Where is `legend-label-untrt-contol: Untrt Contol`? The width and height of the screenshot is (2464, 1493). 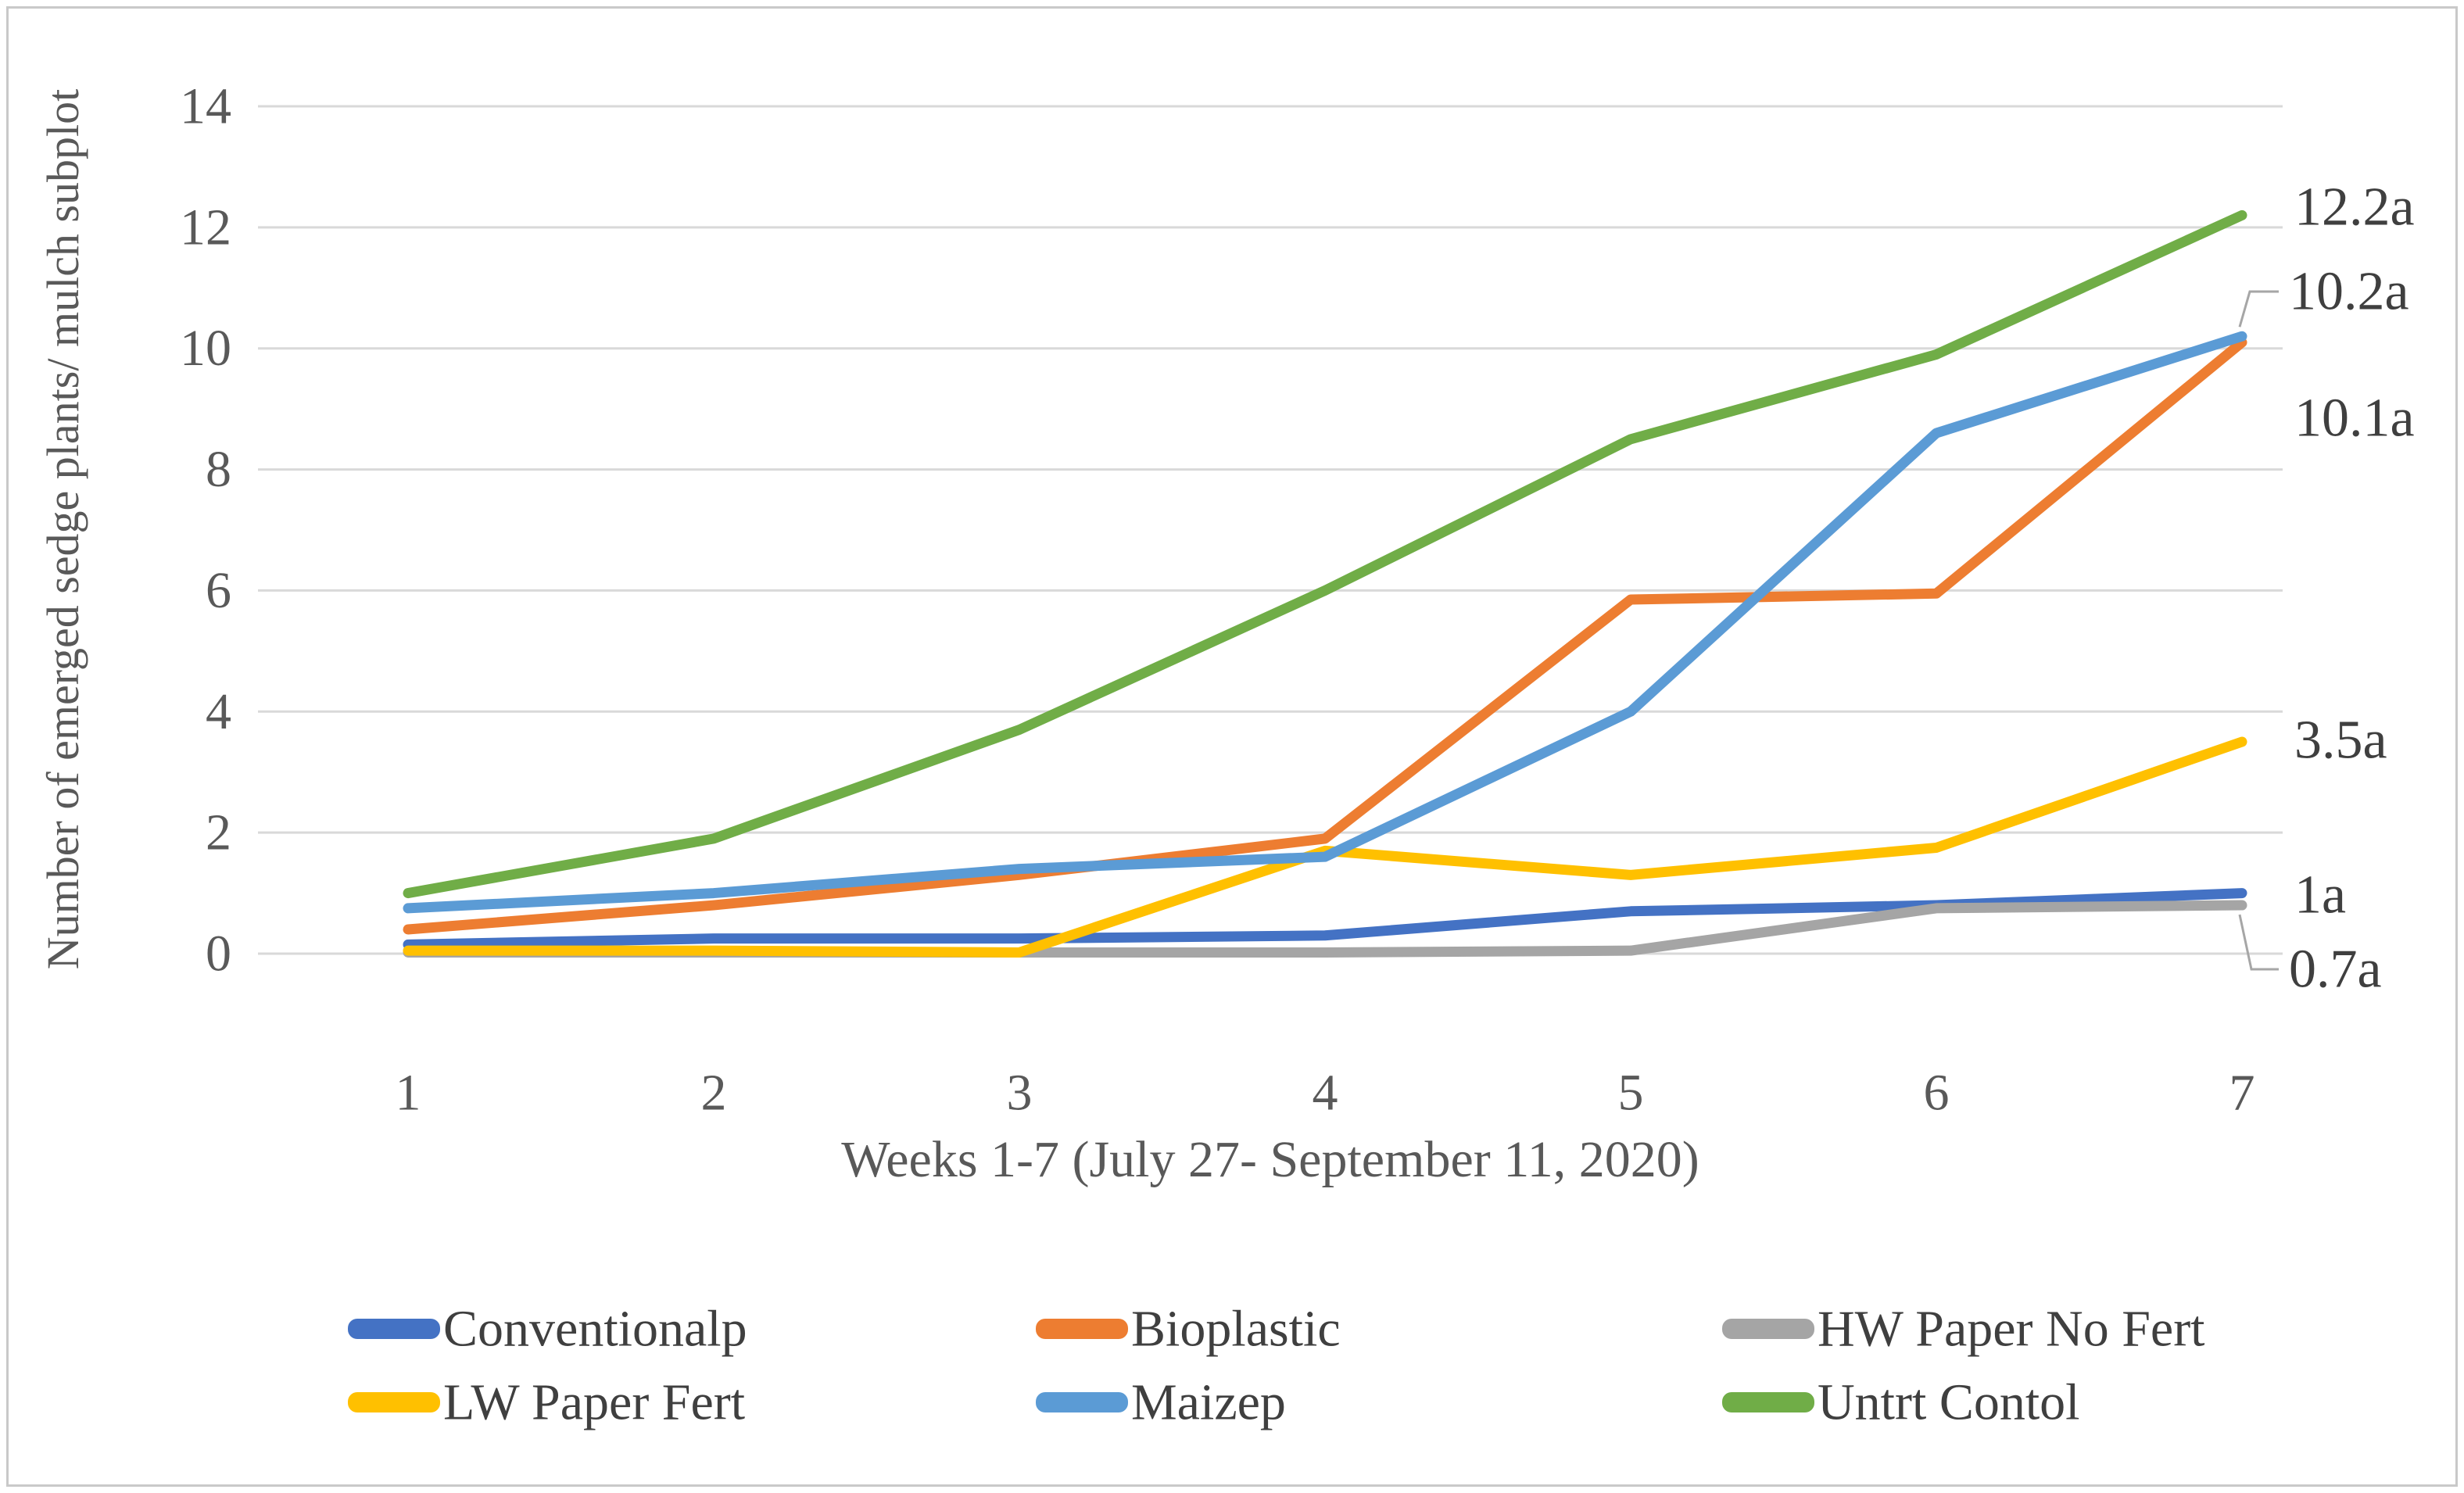
legend-label-untrt-contol: Untrt Contol is located at coordinates (1949, 1402).